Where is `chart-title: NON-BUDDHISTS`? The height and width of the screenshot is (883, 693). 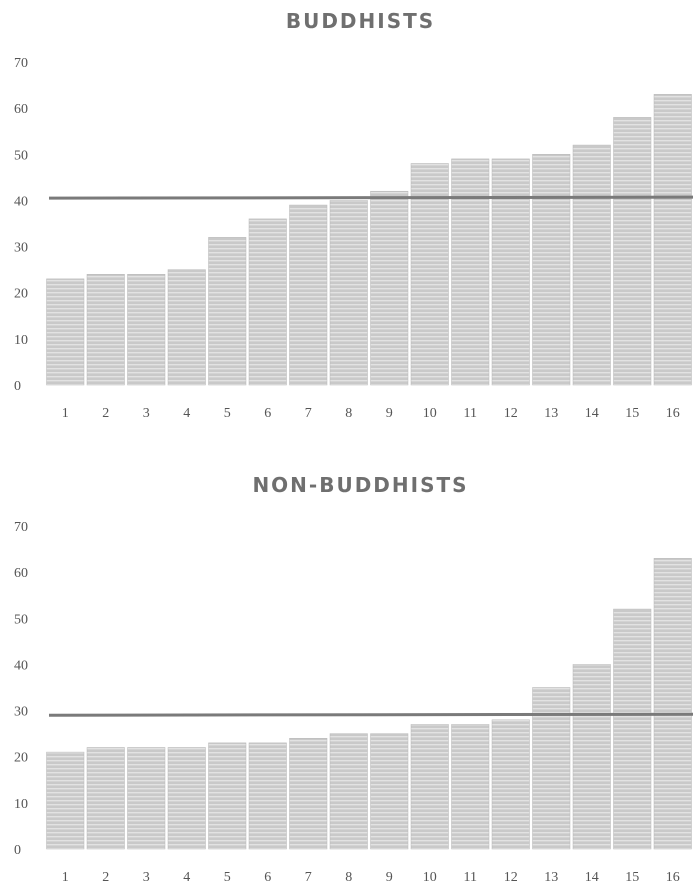 chart-title: NON-BUDDHISTS is located at coordinates (360, 485).